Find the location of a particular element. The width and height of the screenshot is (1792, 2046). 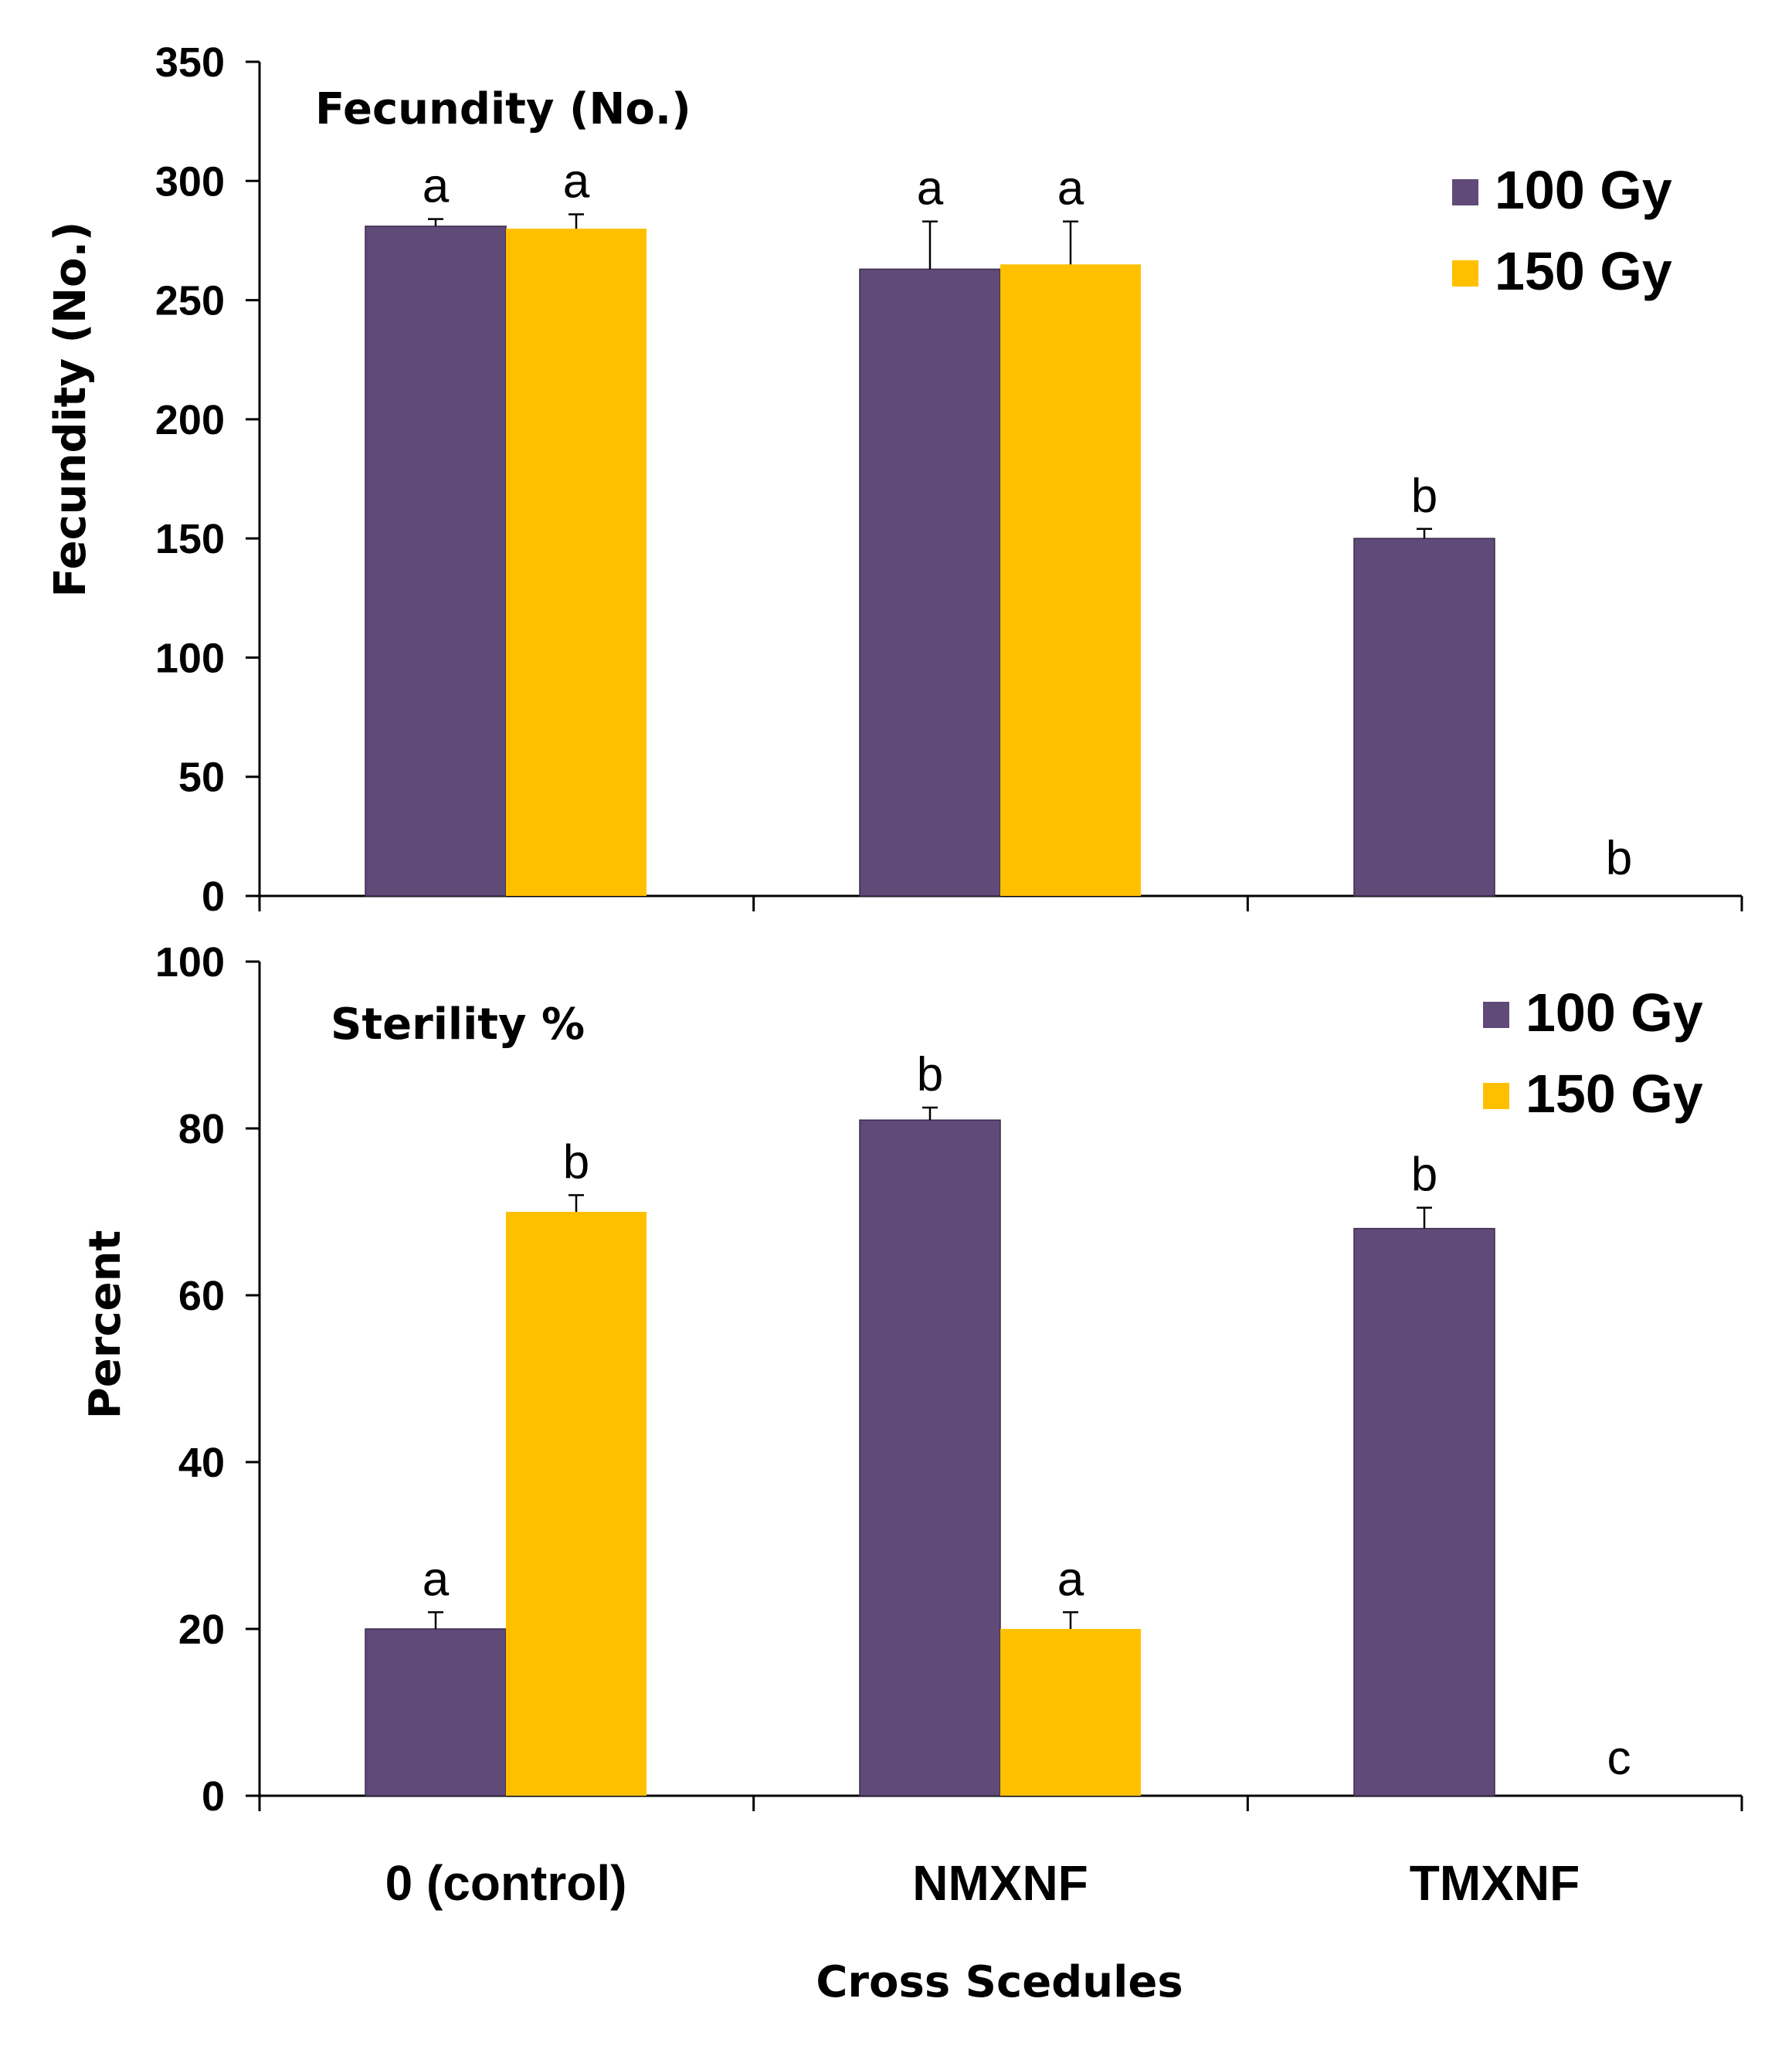

y-axis-title: Percent is located at coordinates (106, 1324).